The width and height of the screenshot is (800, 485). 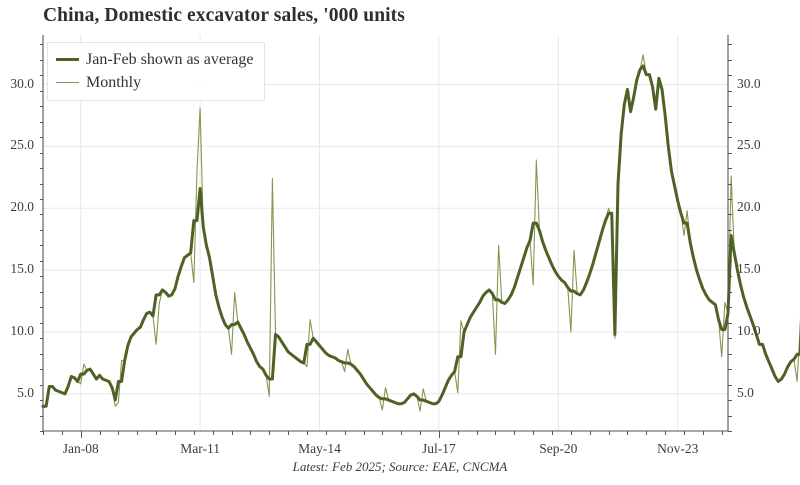 I want to click on x-axis-tick-label: Sep-20, so click(x=558, y=448).